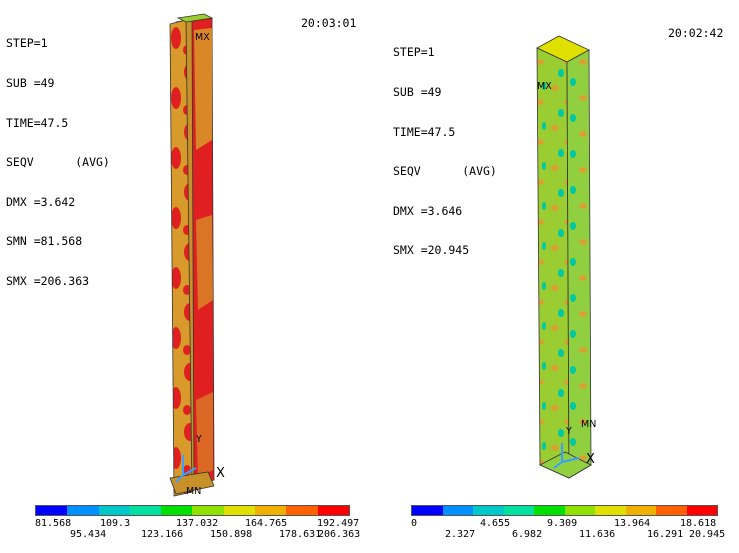  What do you see at coordinates (553, 263) in the screenshot?
I see `column-front-face` at bounding box center [553, 263].